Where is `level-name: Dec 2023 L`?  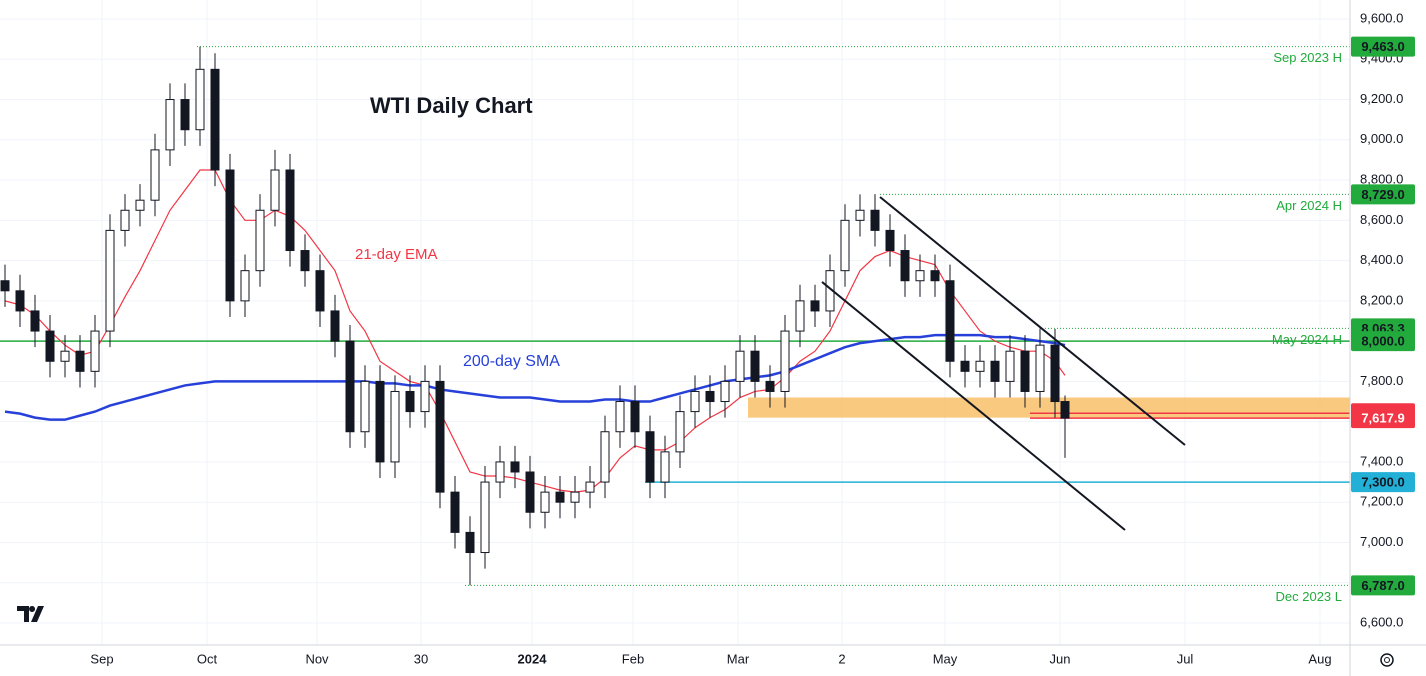 level-name: Dec 2023 L is located at coordinates (1309, 596).